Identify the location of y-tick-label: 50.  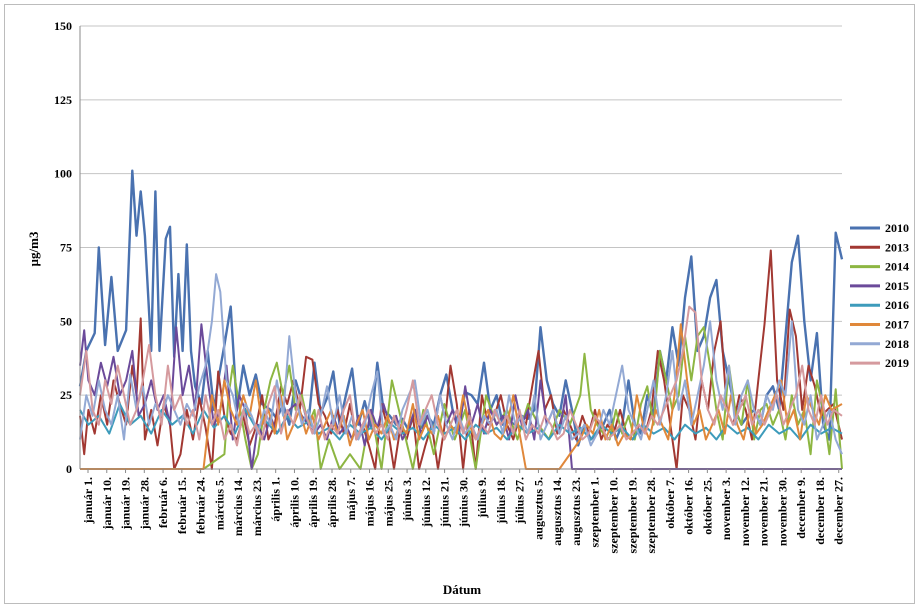
(66, 321).